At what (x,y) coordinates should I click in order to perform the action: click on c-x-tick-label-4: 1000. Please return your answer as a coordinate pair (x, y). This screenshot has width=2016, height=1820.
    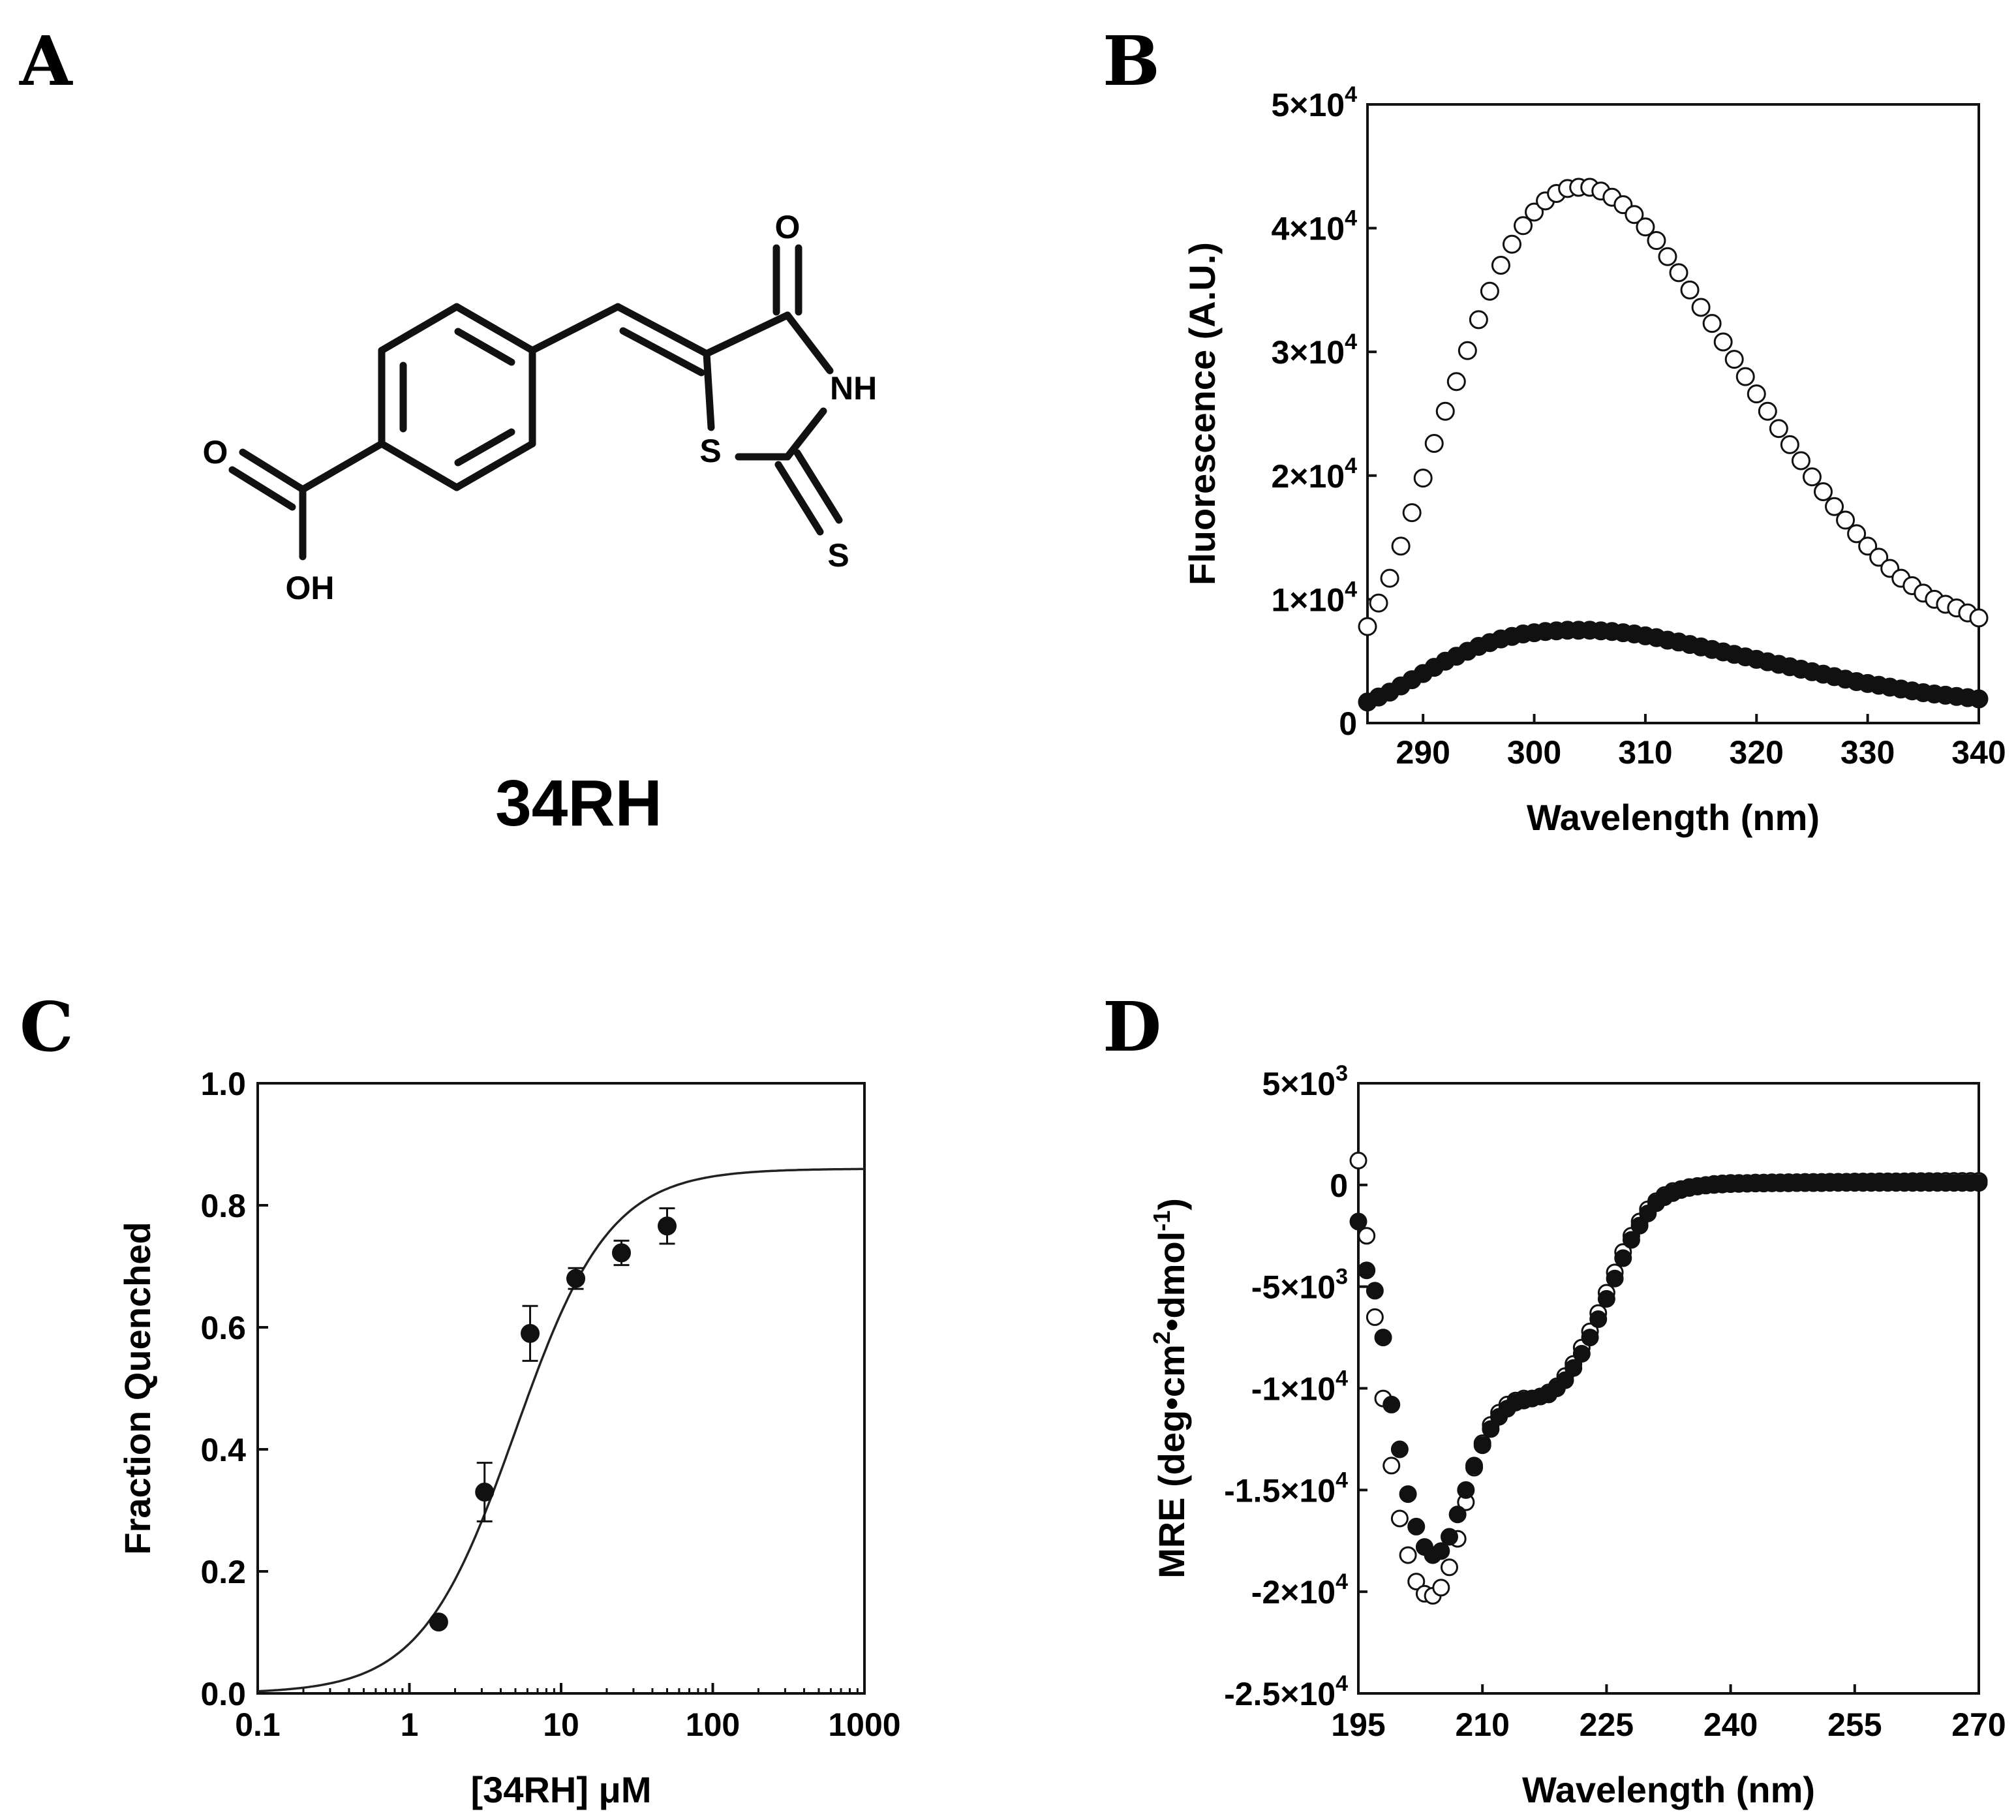
    Looking at the image, I should click on (864, 1724).